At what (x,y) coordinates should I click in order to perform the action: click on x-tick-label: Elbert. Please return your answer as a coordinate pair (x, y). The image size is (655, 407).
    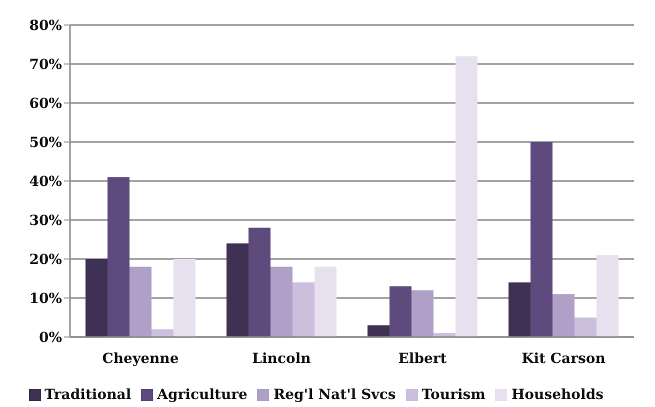
    Looking at the image, I should click on (423, 358).